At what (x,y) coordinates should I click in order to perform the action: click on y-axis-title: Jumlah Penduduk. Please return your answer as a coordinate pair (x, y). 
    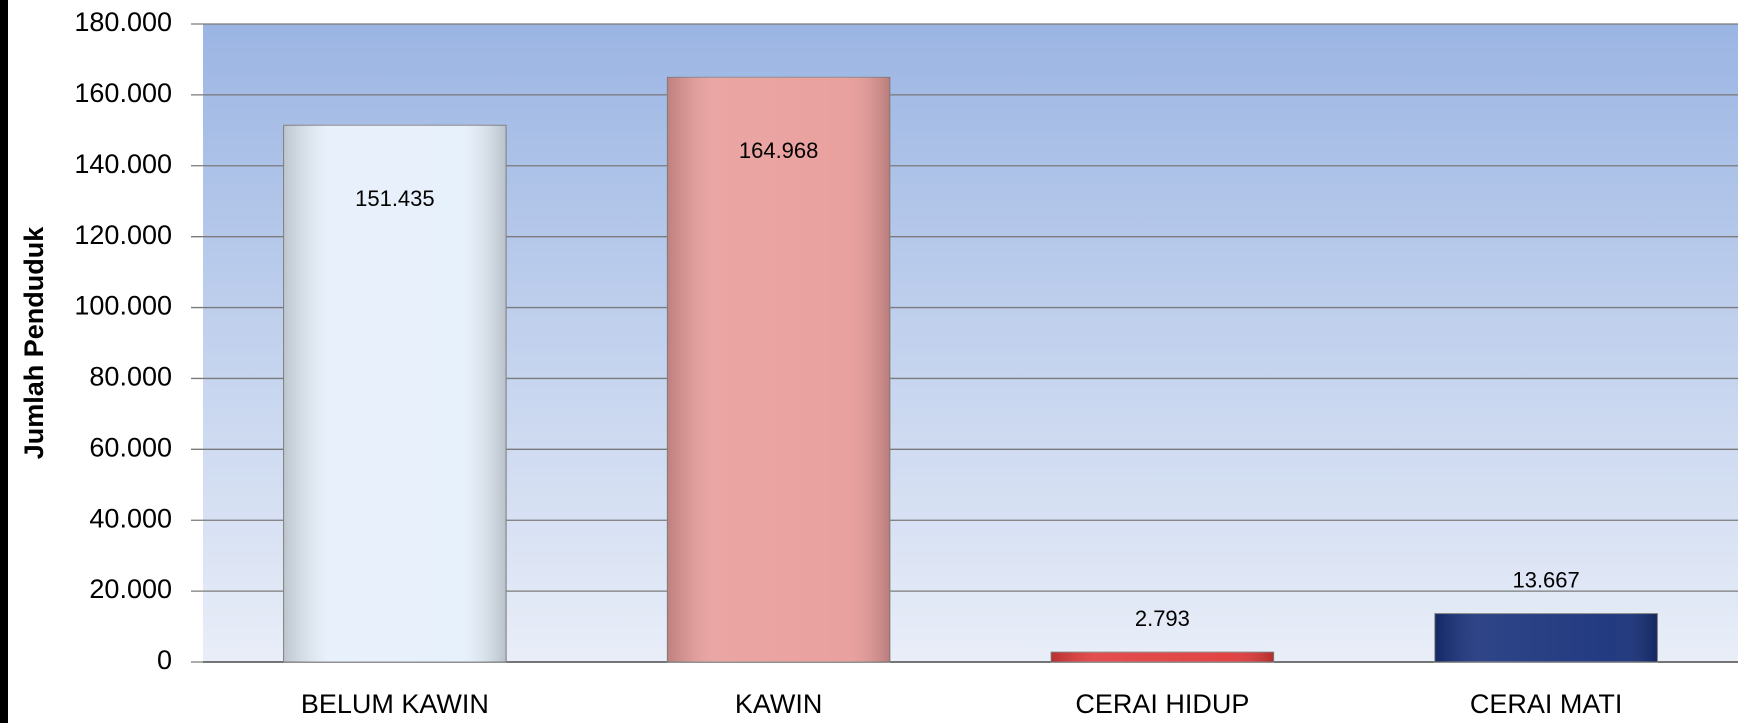
    Looking at the image, I should click on (34, 343).